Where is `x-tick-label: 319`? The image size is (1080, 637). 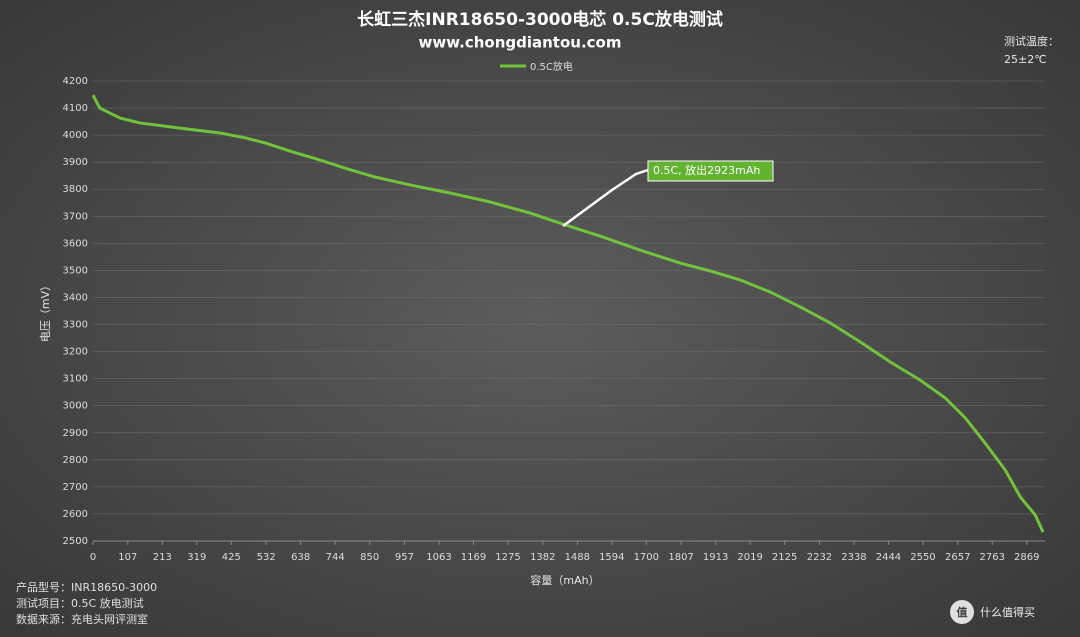
x-tick-label: 319 is located at coordinates (196, 557).